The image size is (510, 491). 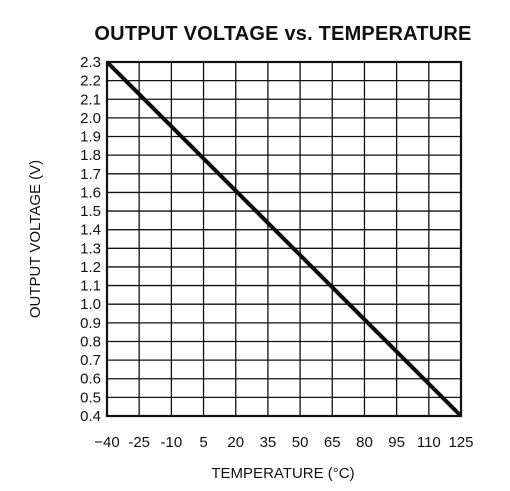 I want to click on x-tick-label: 35, so click(x=268, y=442).